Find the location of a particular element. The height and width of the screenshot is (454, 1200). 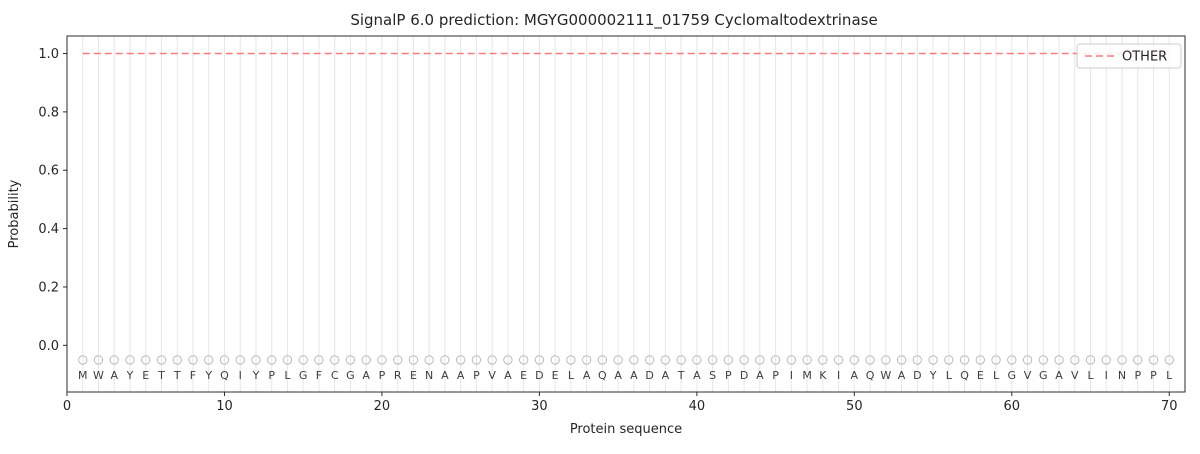

residue-letter: I is located at coordinates (1106, 375).